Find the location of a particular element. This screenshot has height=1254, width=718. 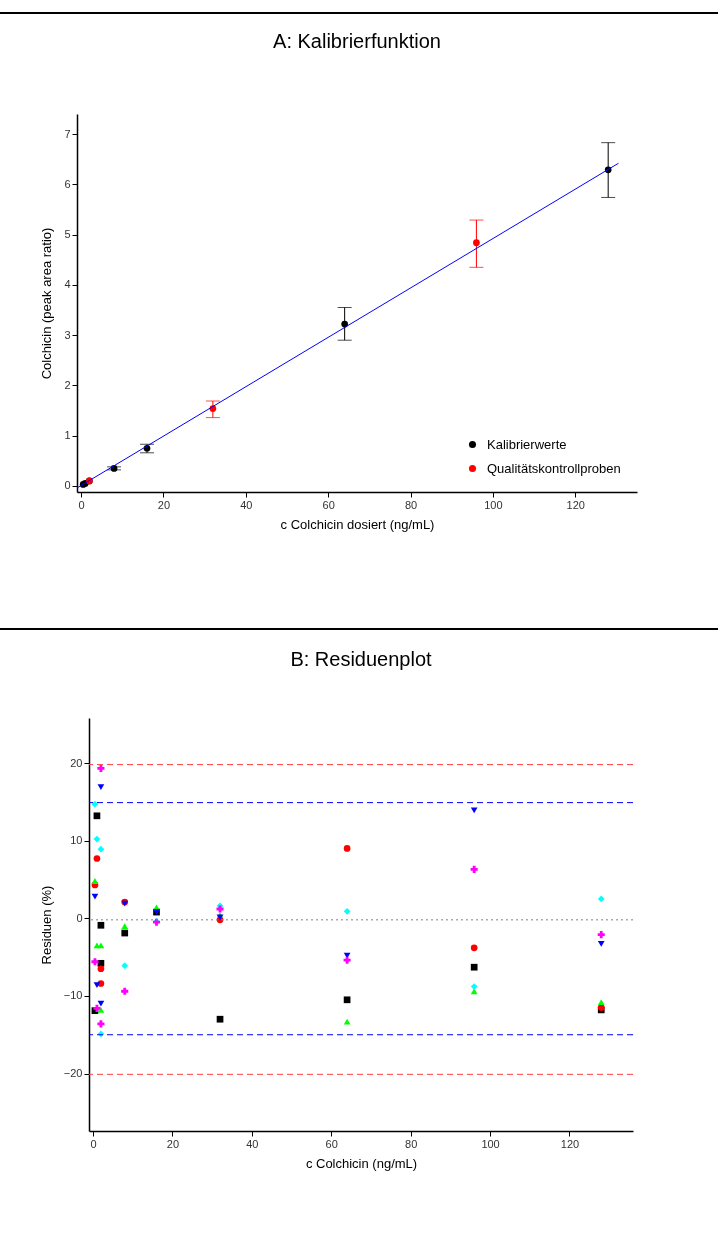

chart-title: B: Residuenplot is located at coordinates (361, 659).